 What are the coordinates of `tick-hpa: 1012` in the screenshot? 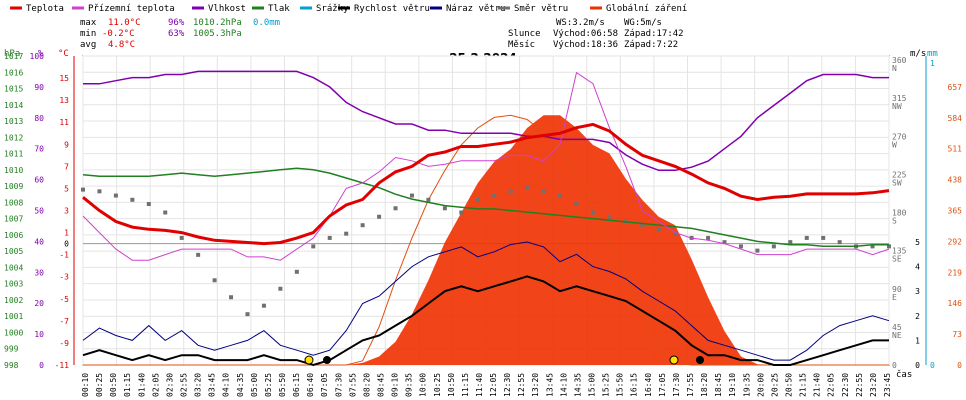 It's located at (13, 137).